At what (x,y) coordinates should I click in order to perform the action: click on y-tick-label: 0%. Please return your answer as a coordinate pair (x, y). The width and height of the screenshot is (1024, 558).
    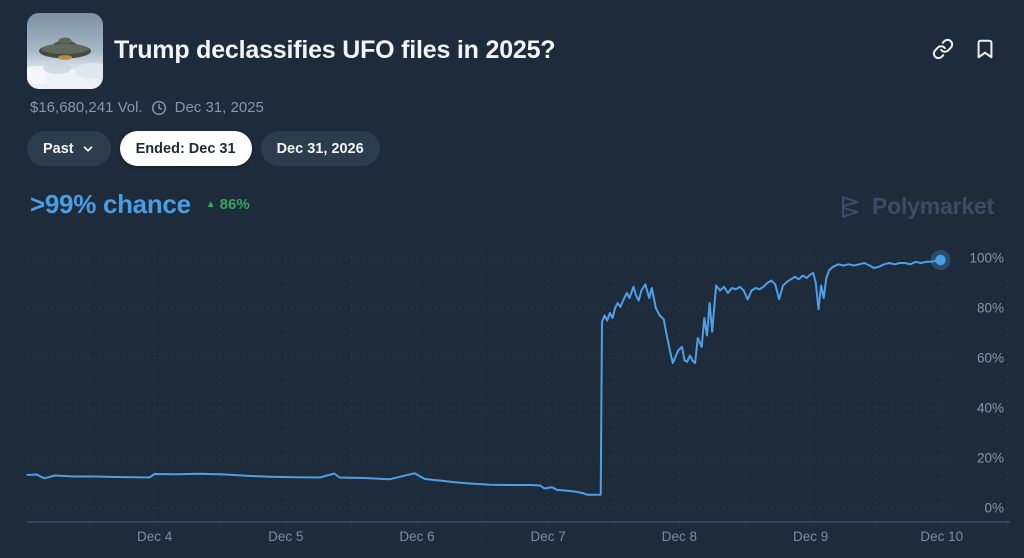
    Looking at the image, I should click on (994, 508).